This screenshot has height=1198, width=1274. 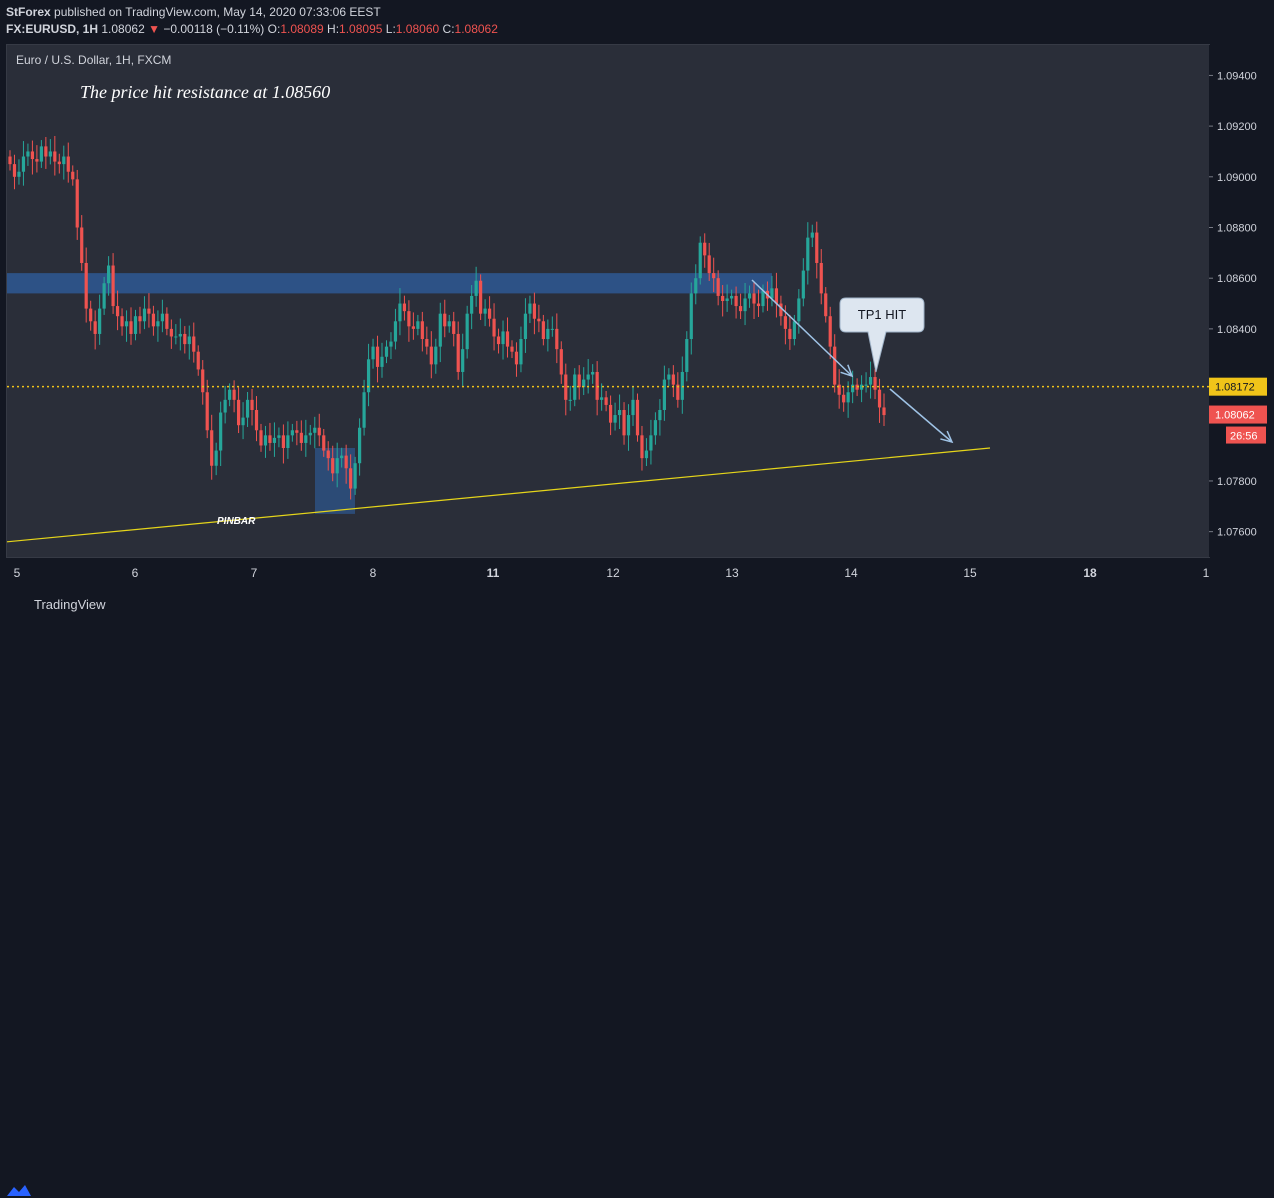 I want to click on y-tick-label: 1.07800, so click(x=1237, y=482).